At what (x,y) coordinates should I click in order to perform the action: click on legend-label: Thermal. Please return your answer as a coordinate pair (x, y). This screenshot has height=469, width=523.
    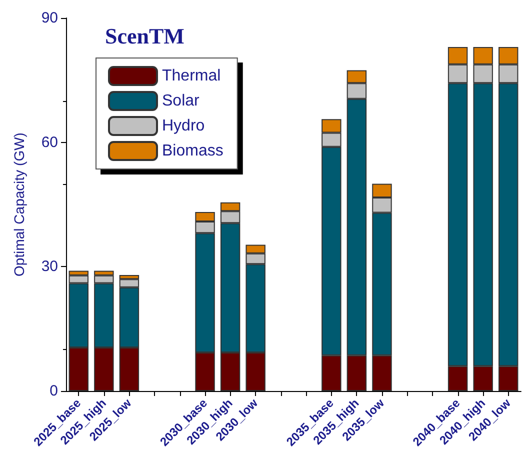
    Looking at the image, I should click on (191, 76).